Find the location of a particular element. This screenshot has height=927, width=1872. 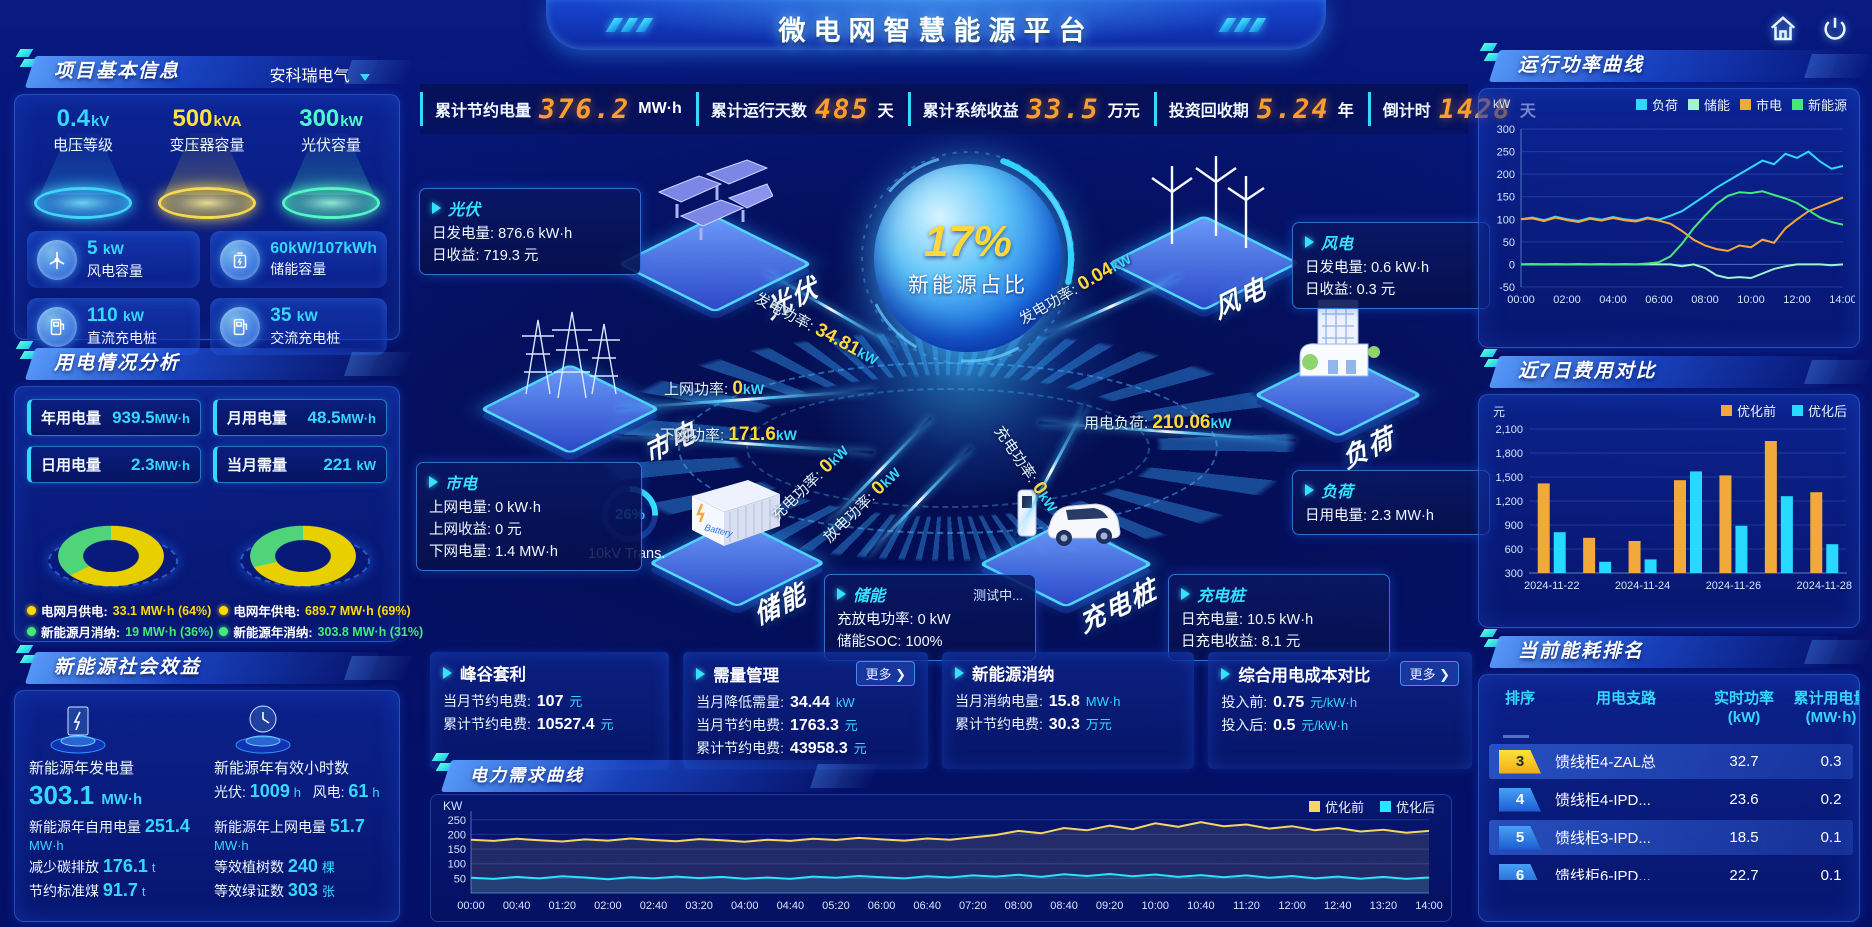

svg-text: 01:20 is located at coordinates (562, 906).